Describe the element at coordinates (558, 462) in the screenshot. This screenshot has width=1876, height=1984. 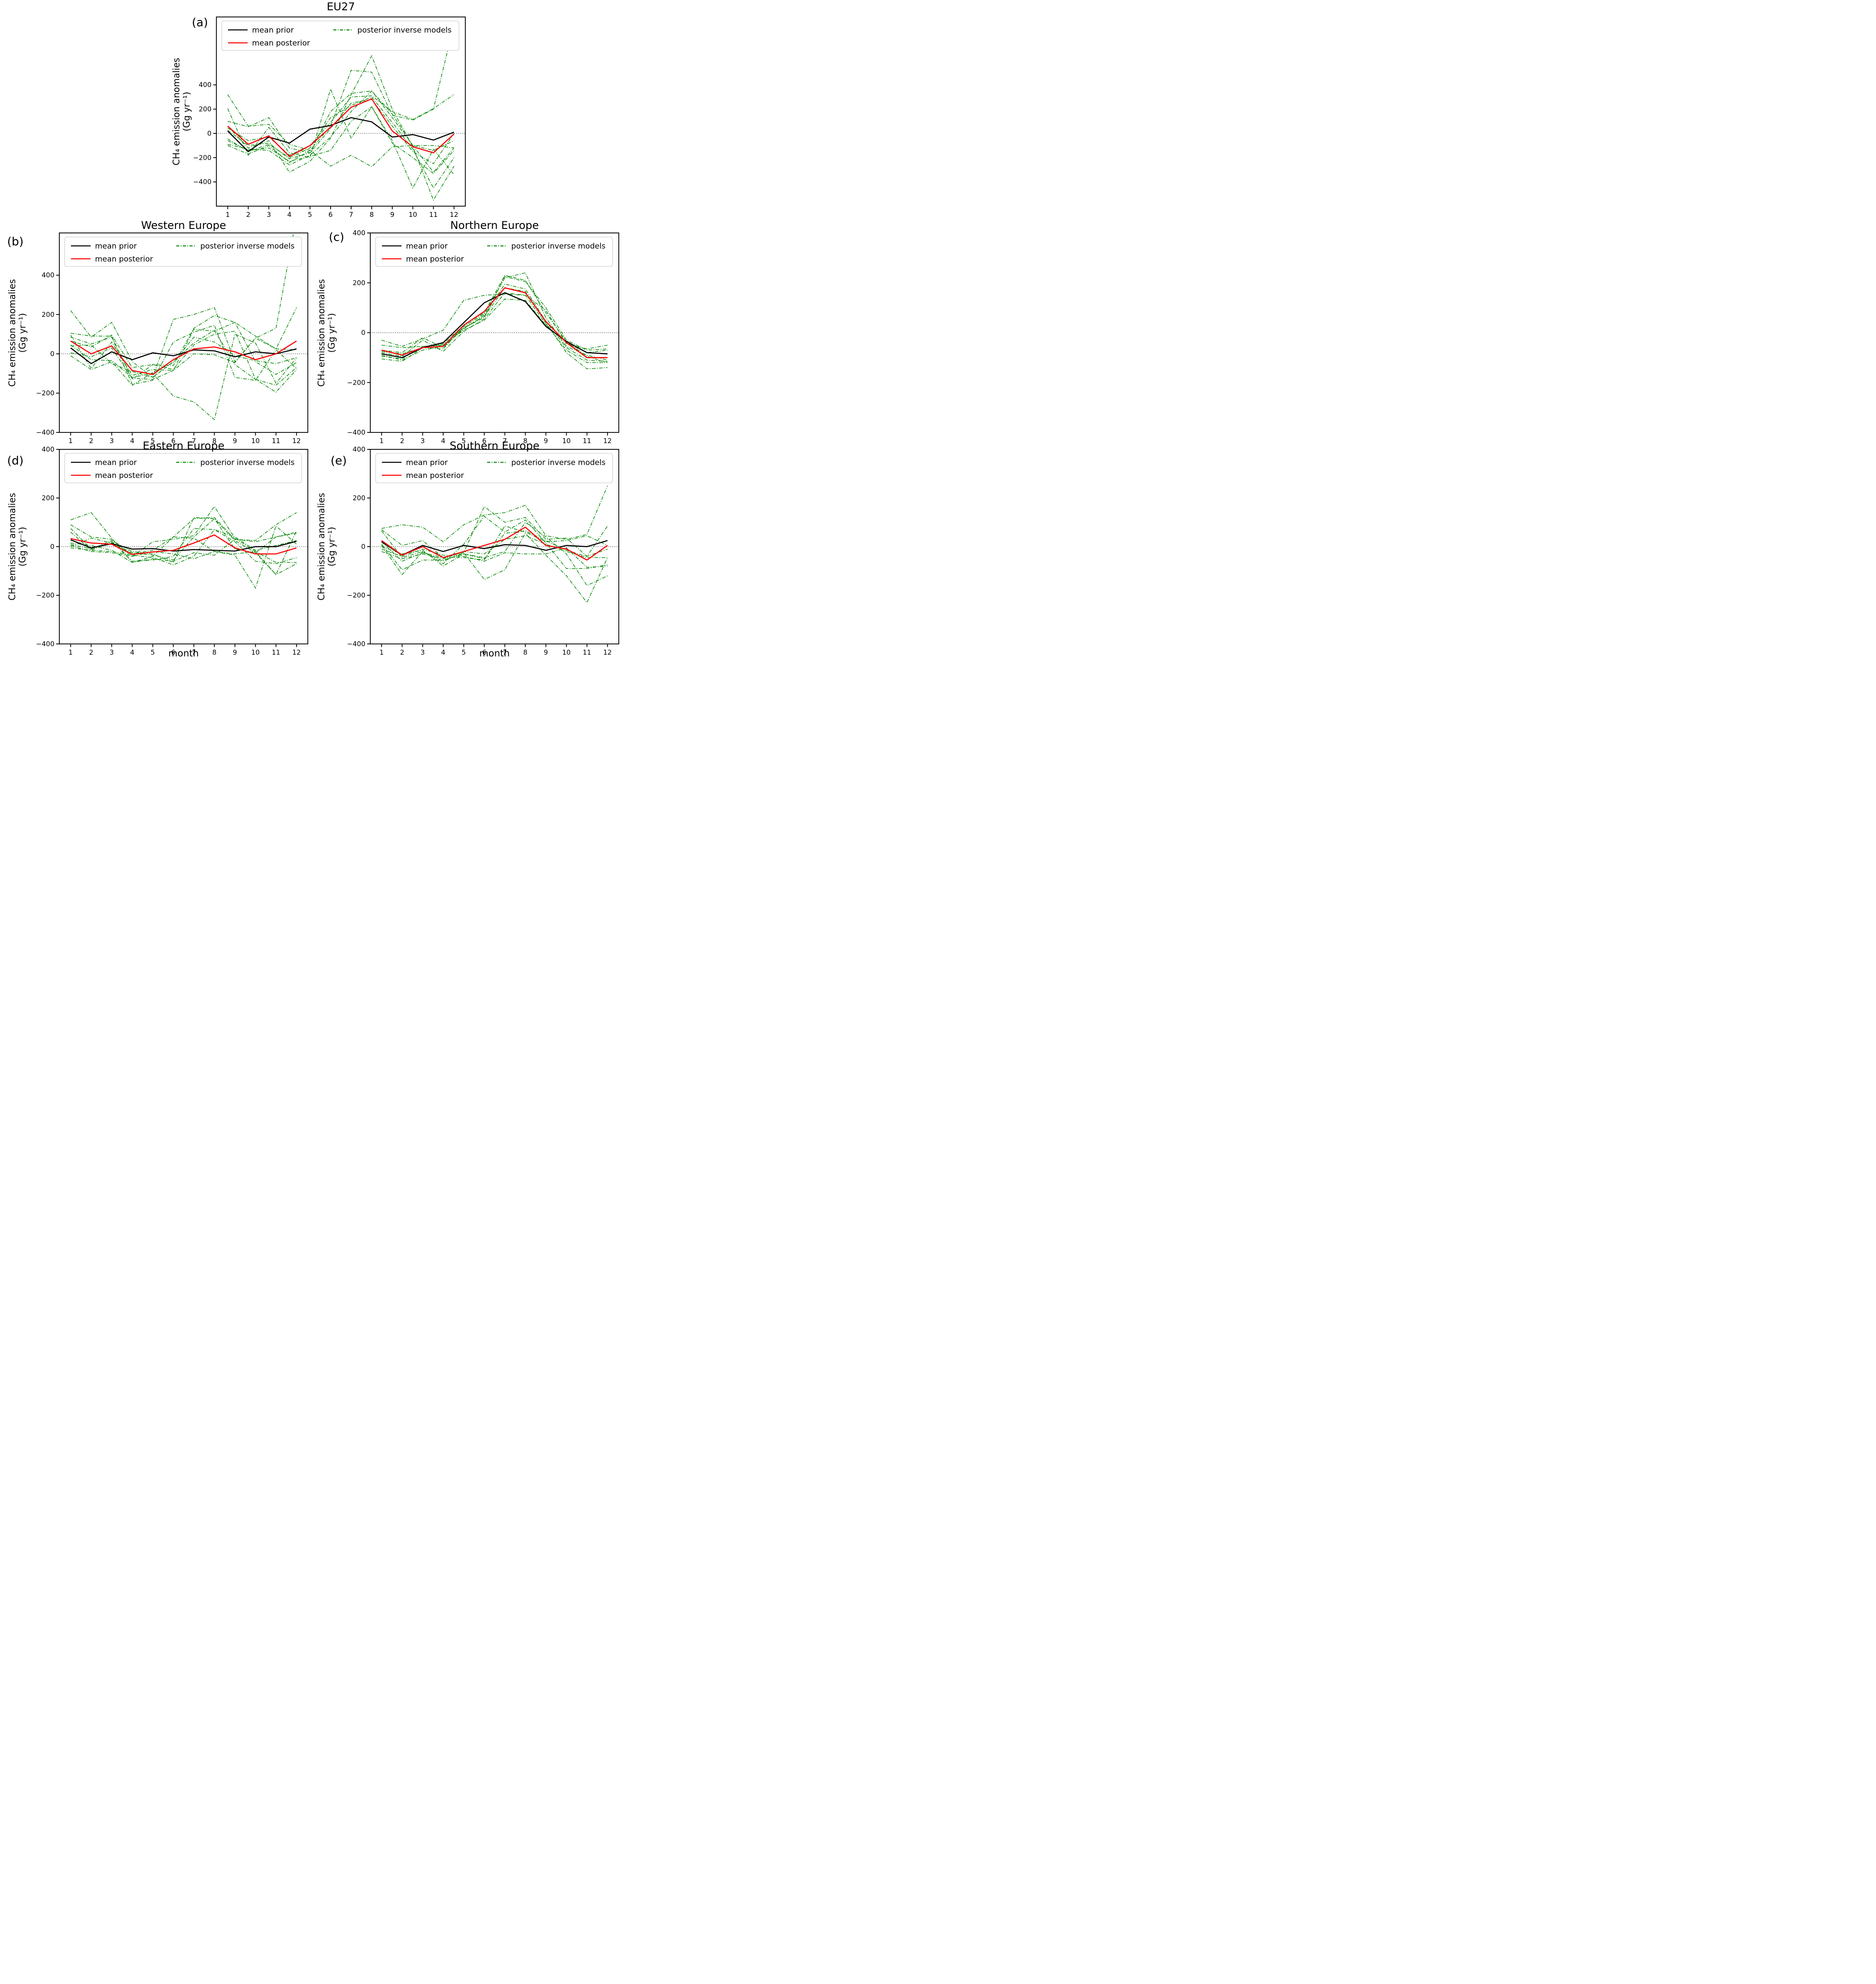
I see `legend-posterior-models-label: posterior inverse models` at that location.